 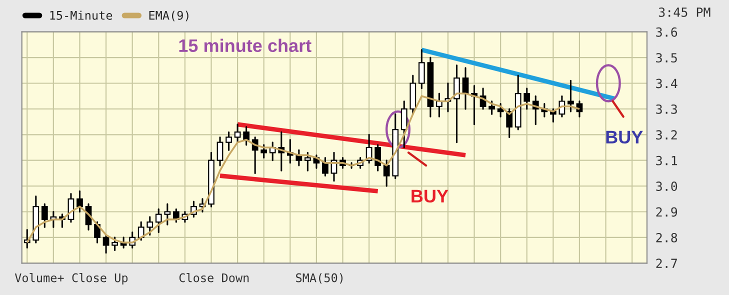 I want to click on y-tick-label: 3.3, so click(x=666, y=109).